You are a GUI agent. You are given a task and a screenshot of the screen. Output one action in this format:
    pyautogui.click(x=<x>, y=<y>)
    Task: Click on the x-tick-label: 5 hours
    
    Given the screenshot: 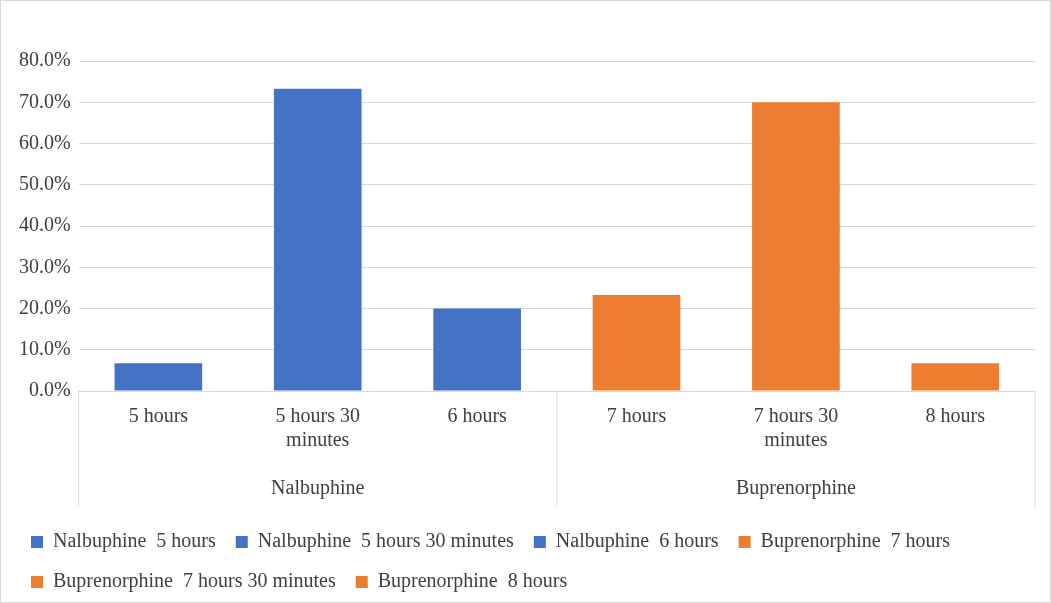 What is the action you would take?
    pyautogui.click(x=158, y=415)
    